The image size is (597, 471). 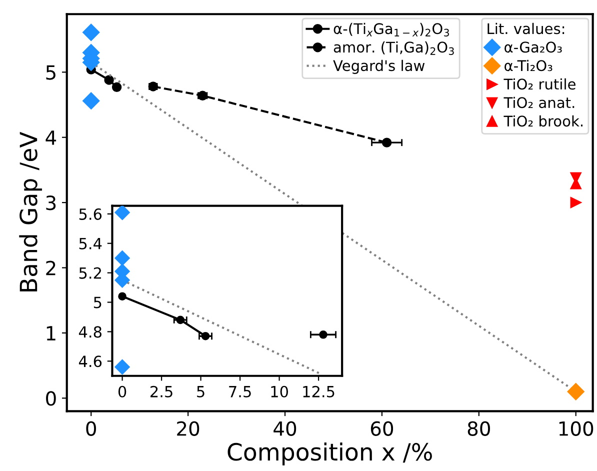 I want to click on legend-label: α-Ti₂O₃, so click(x=528, y=66).